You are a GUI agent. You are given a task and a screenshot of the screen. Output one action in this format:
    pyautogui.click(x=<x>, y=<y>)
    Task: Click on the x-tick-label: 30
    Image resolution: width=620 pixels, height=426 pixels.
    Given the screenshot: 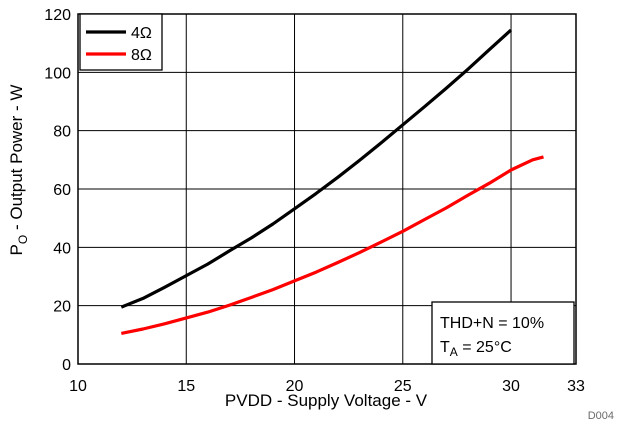 What is the action you would take?
    pyautogui.click(x=511, y=386)
    